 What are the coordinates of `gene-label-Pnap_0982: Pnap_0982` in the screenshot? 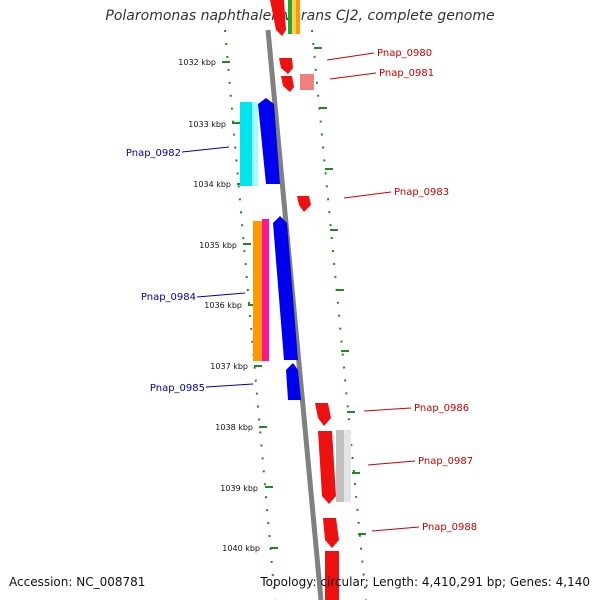 It's located at (153, 153).